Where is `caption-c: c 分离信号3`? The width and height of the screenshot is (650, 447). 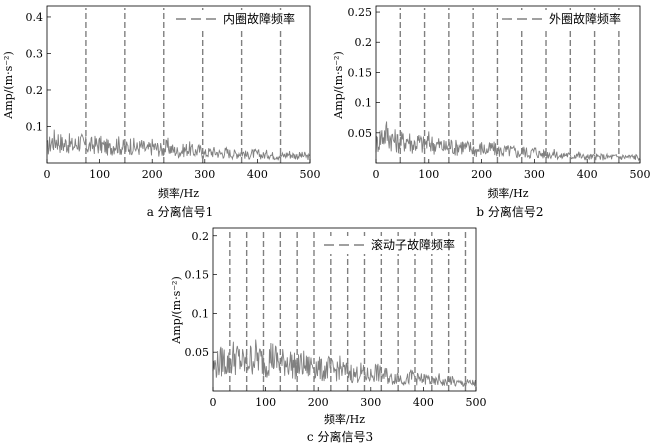
caption-c: c 分离信号3 is located at coordinates (340, 436).